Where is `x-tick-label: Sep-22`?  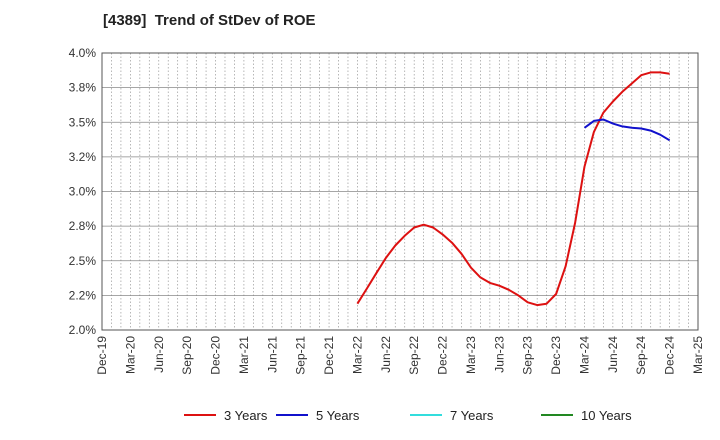
x-tick-label: Sep-22 is located at coordinates (414, 355).